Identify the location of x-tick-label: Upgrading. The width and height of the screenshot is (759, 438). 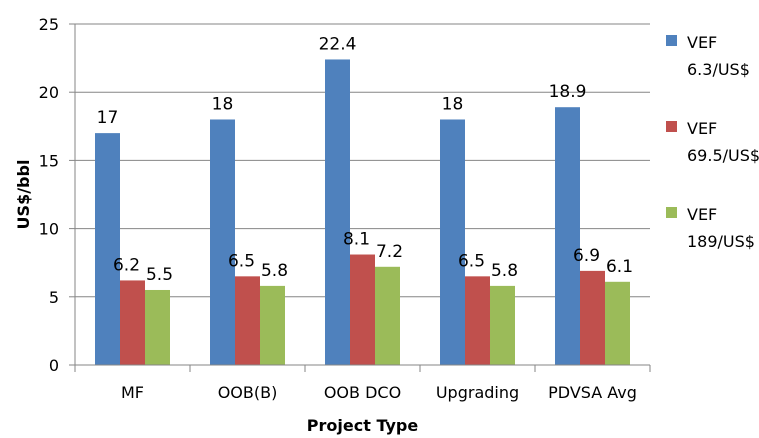
(477, 392).